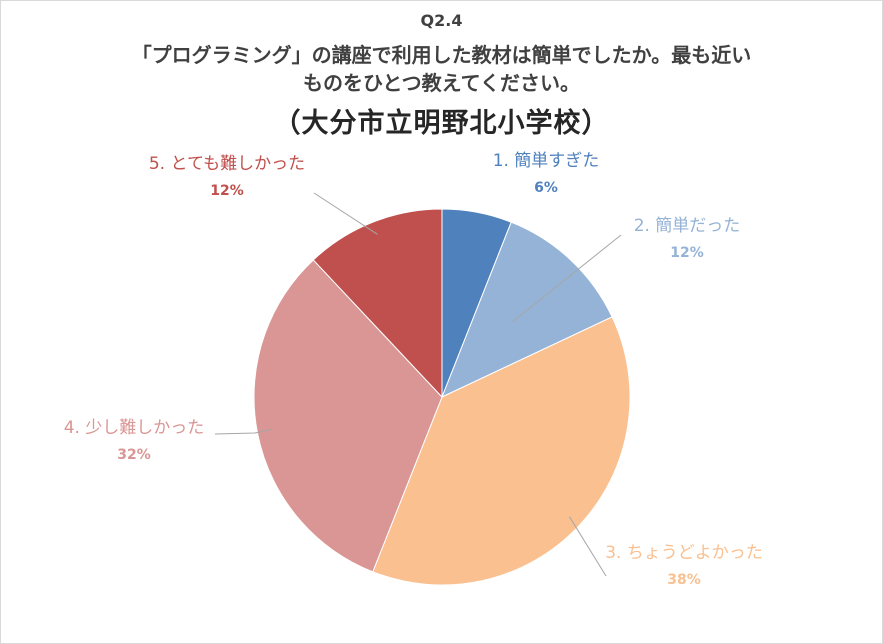 The image size is (883, 644). Describe the element at coordinates (687, 253) in the screenshot. I see `slice-value-label-2: 12%` at that location.